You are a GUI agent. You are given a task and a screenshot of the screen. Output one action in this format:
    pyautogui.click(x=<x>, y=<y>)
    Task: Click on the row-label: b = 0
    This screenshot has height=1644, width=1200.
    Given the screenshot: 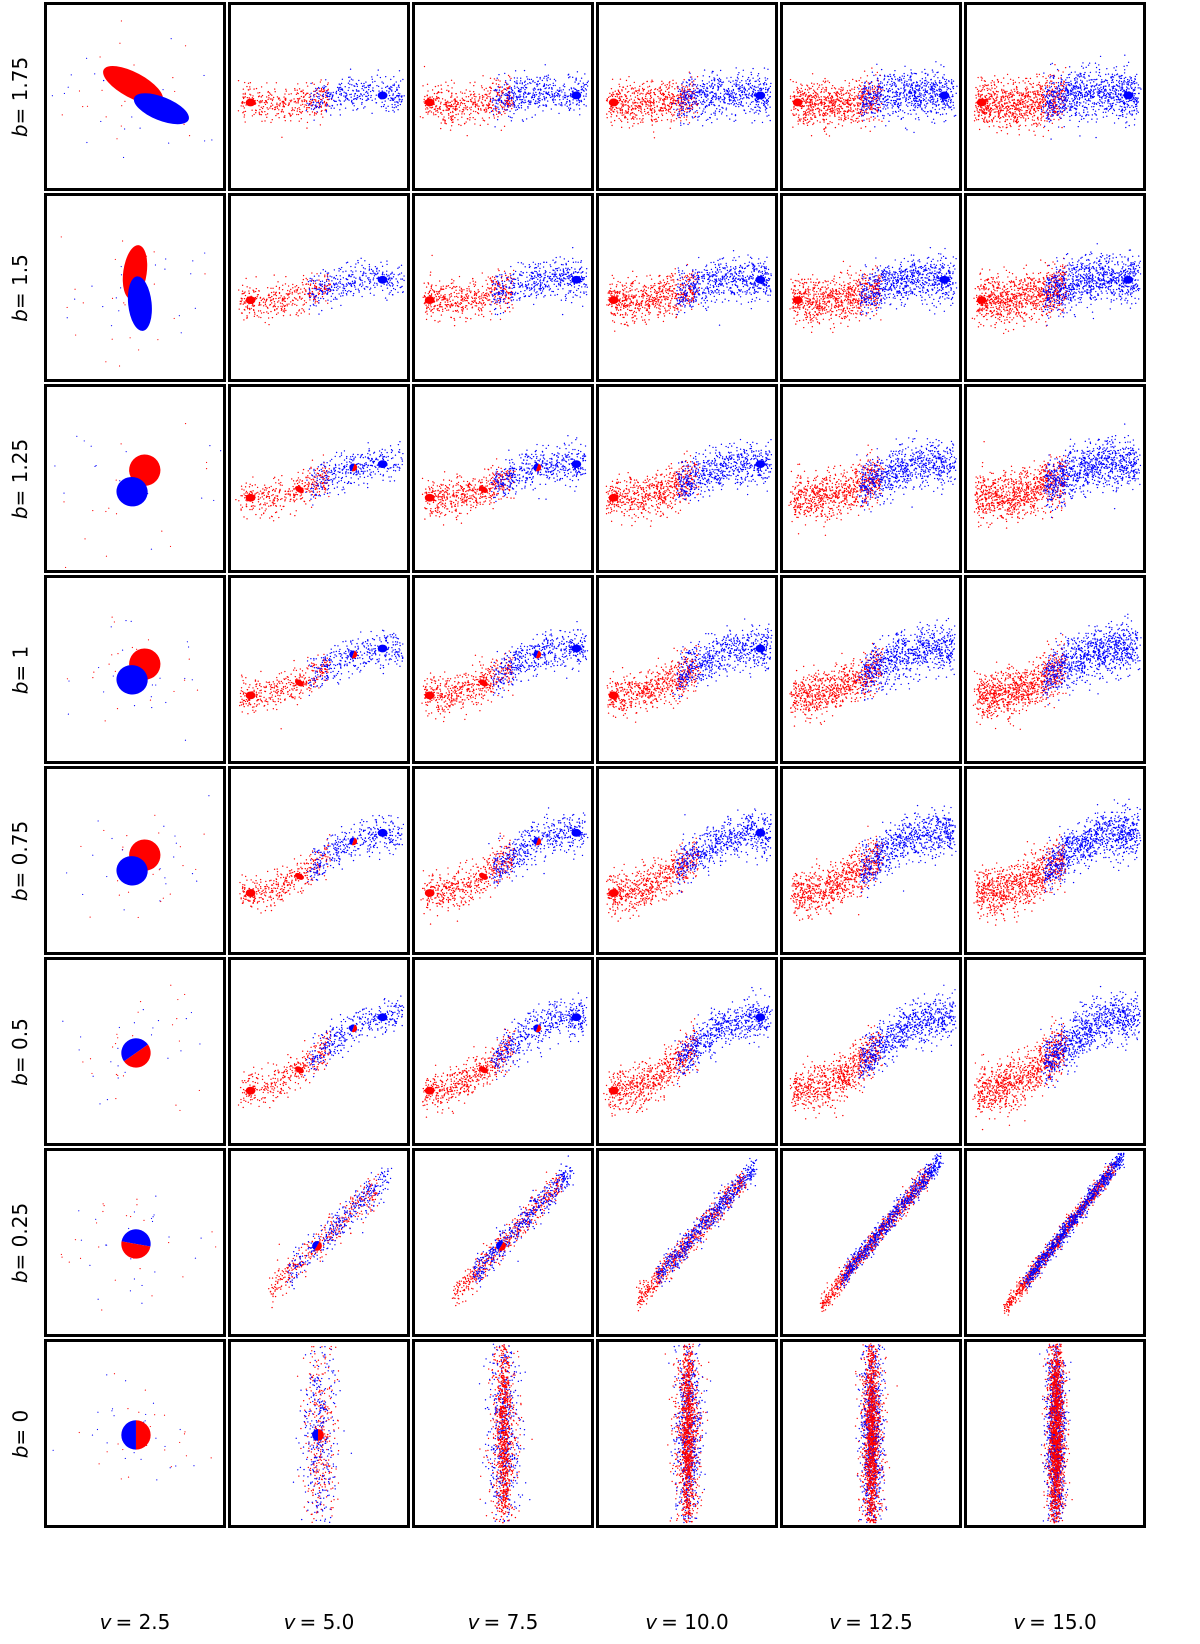 What is the action you would take?
    pyautogui.click(x=20, y=1433)
    